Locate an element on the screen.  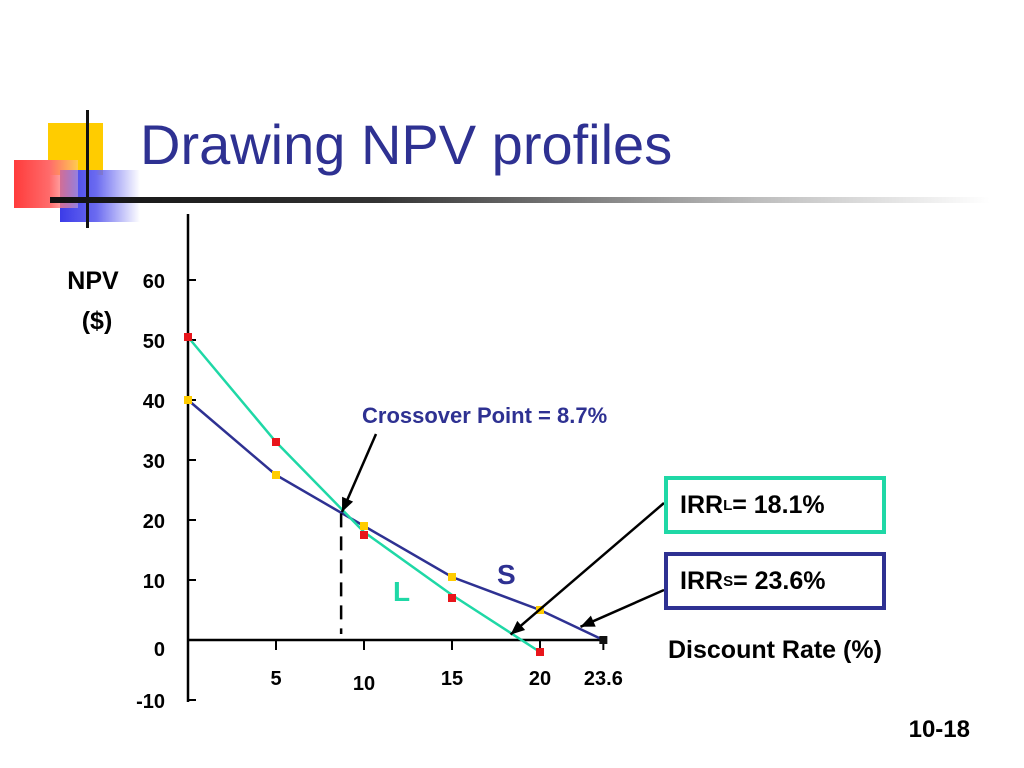
y-tick-label: 50 is located at coordinates (154, 342).